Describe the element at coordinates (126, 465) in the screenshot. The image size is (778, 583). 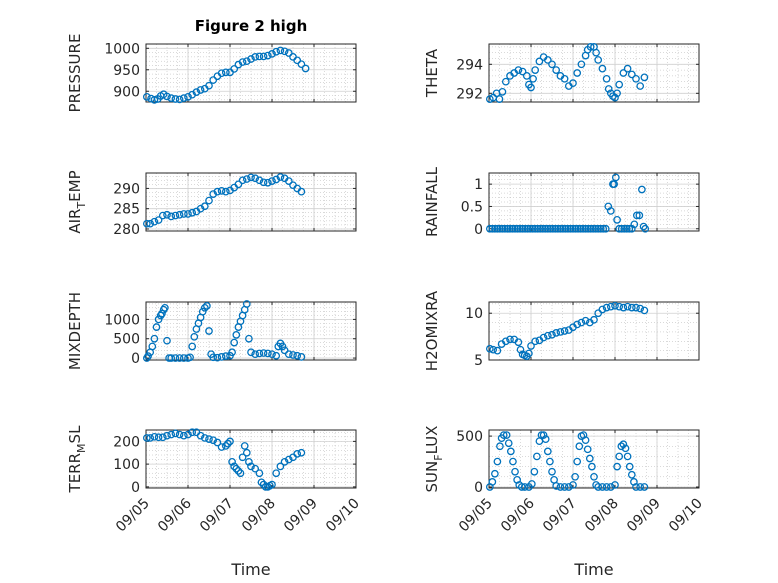
I see `y-tick-label: 100` at that location.